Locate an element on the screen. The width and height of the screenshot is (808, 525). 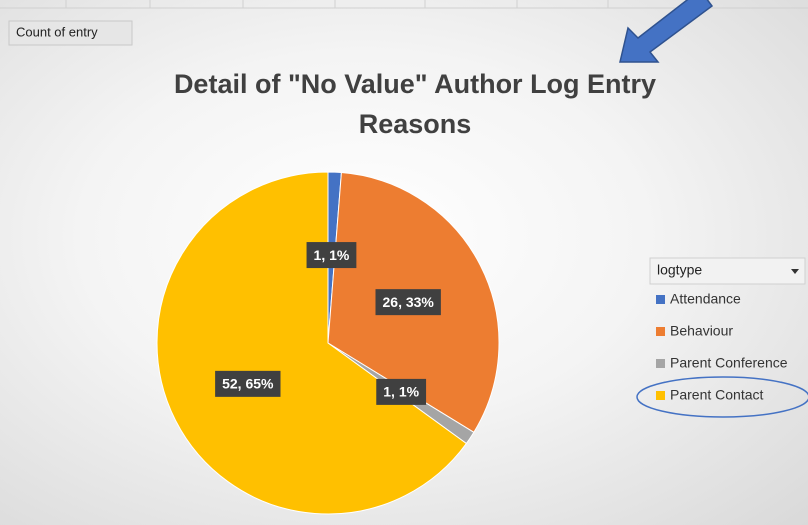
field-button is located at coordinates (70, 33).